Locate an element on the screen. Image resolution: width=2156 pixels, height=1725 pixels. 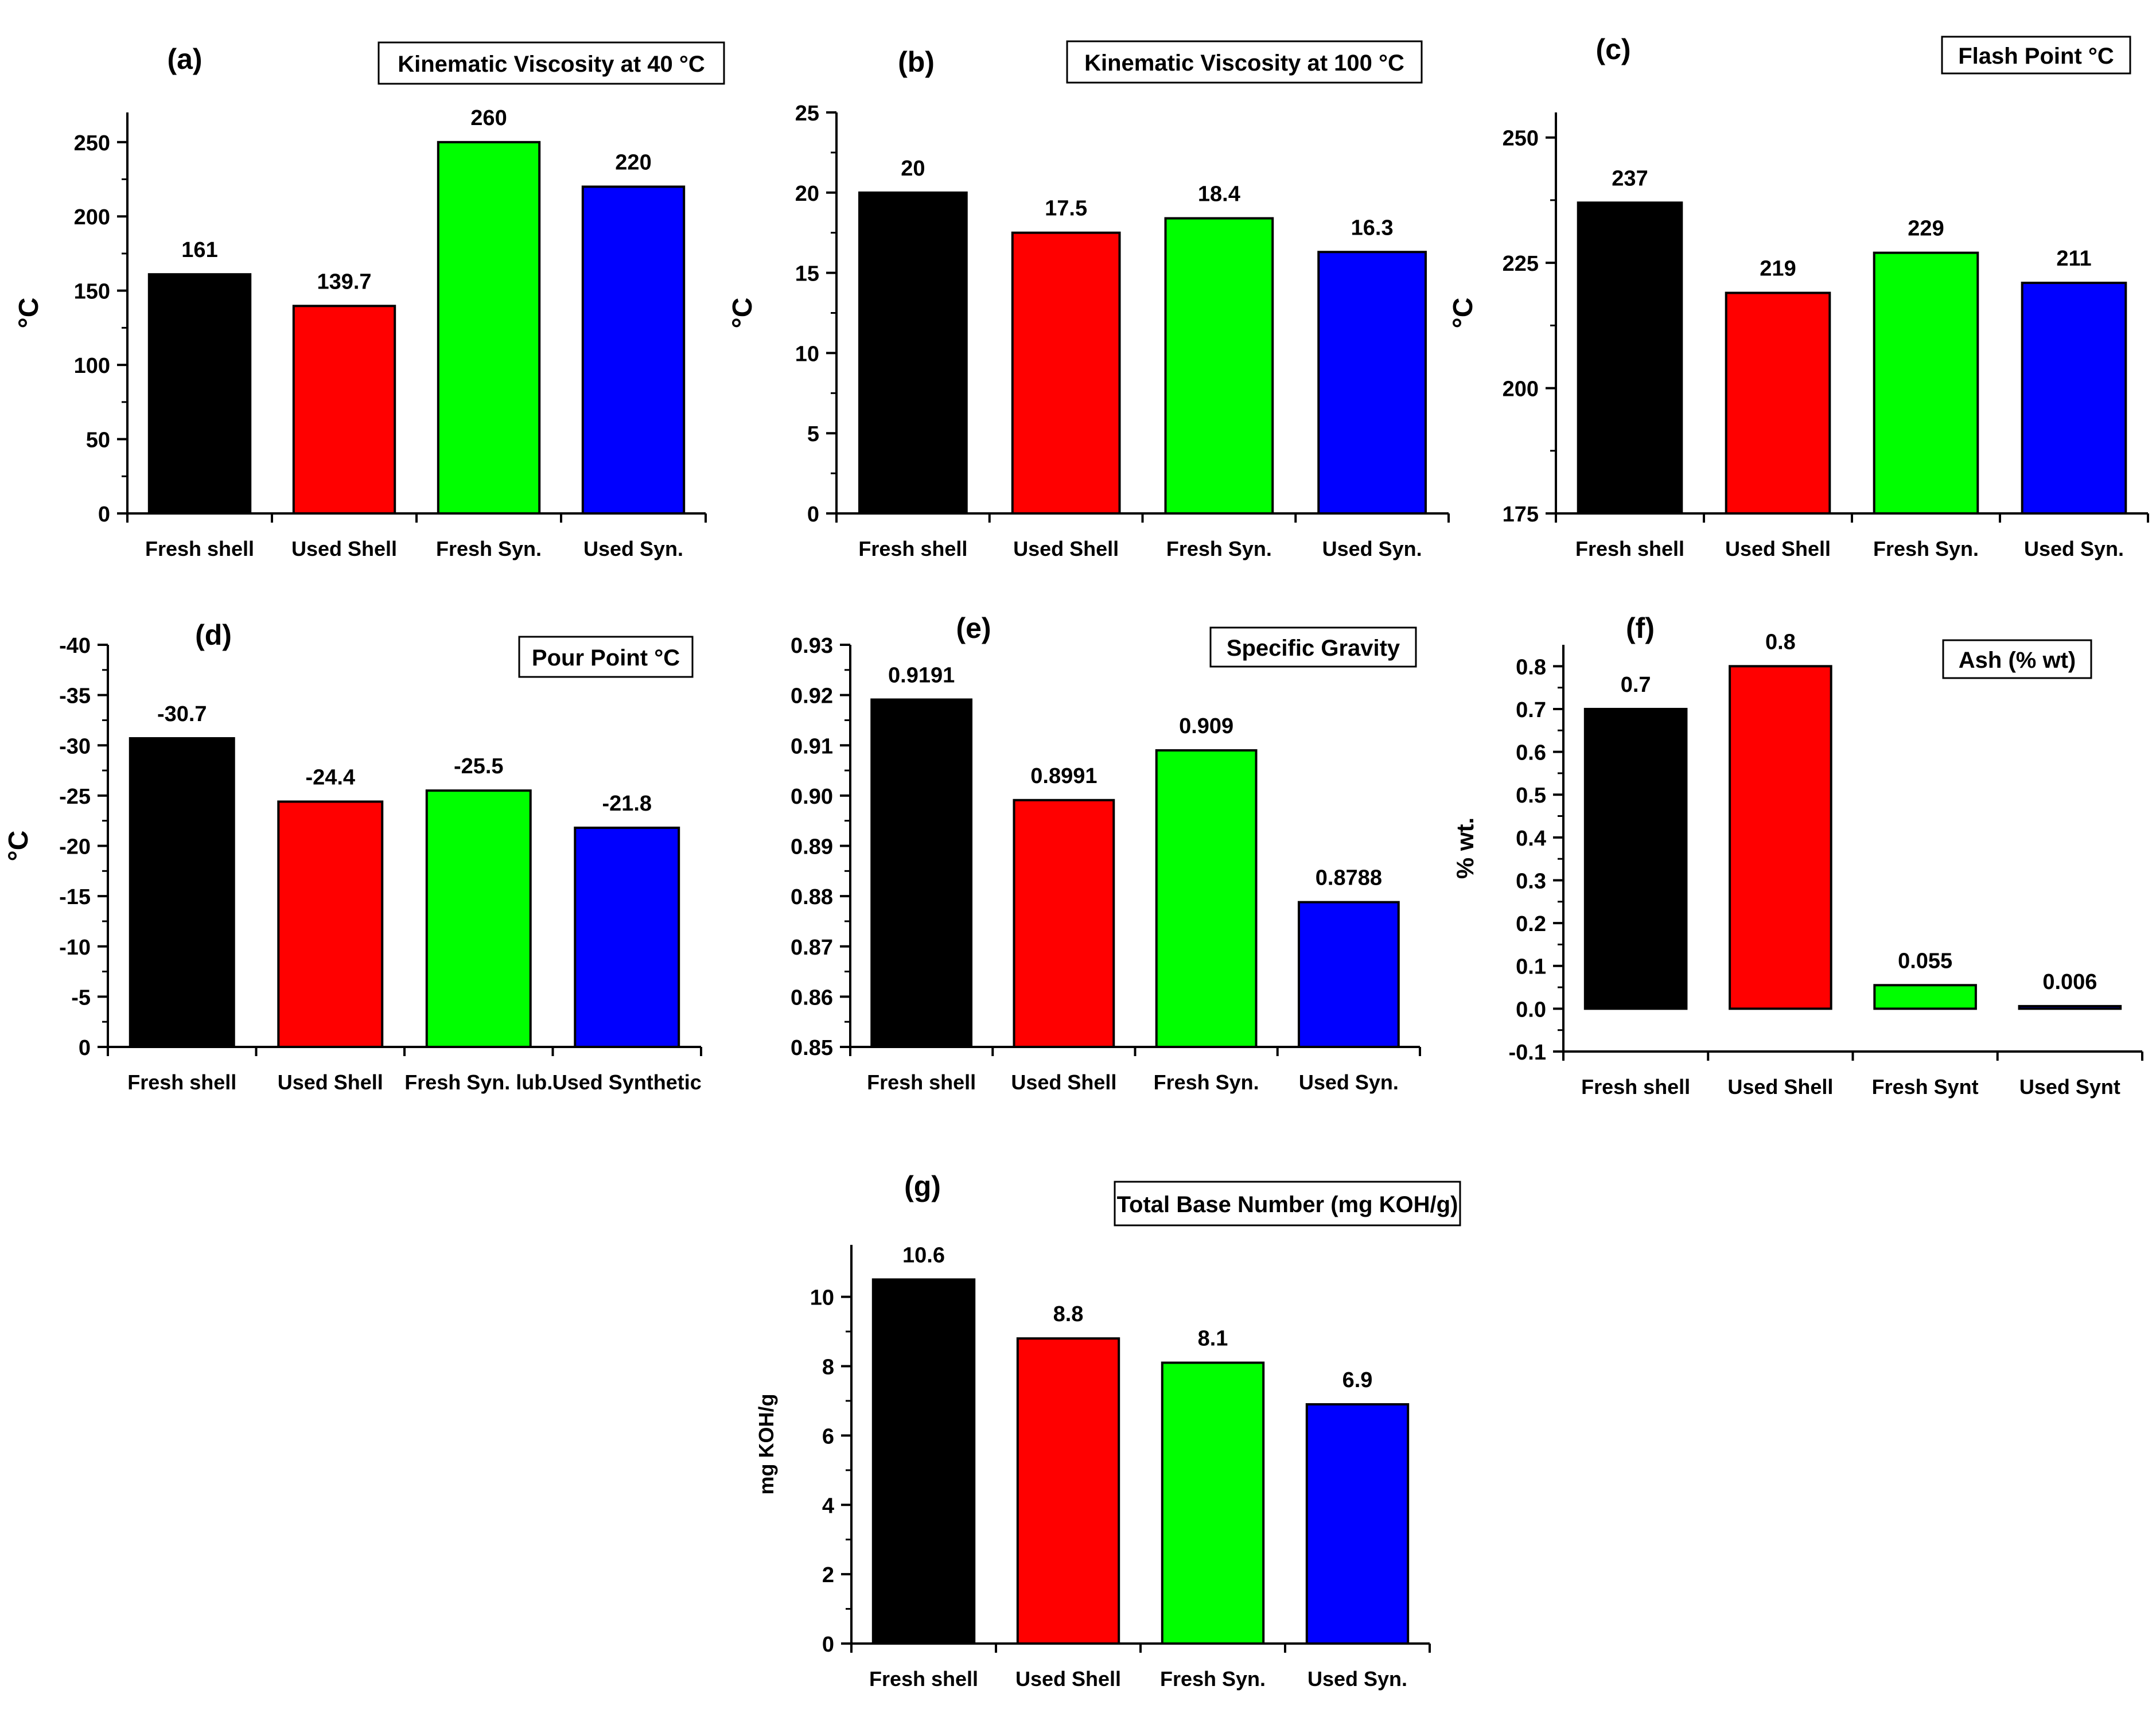
y-tick-label: 5 is located at coordinates (813, 434).